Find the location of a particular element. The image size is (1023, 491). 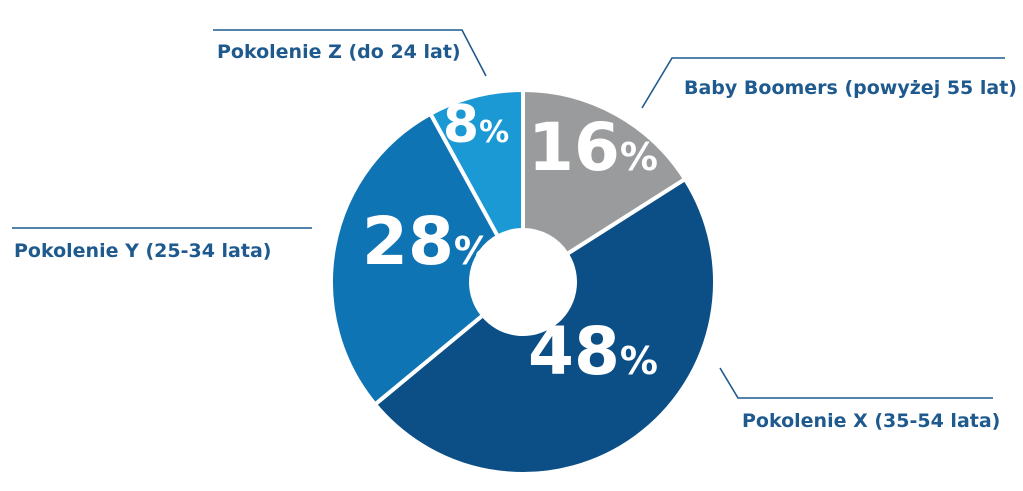

leader-line-baby-boomers is located at coordinates (823, 83).